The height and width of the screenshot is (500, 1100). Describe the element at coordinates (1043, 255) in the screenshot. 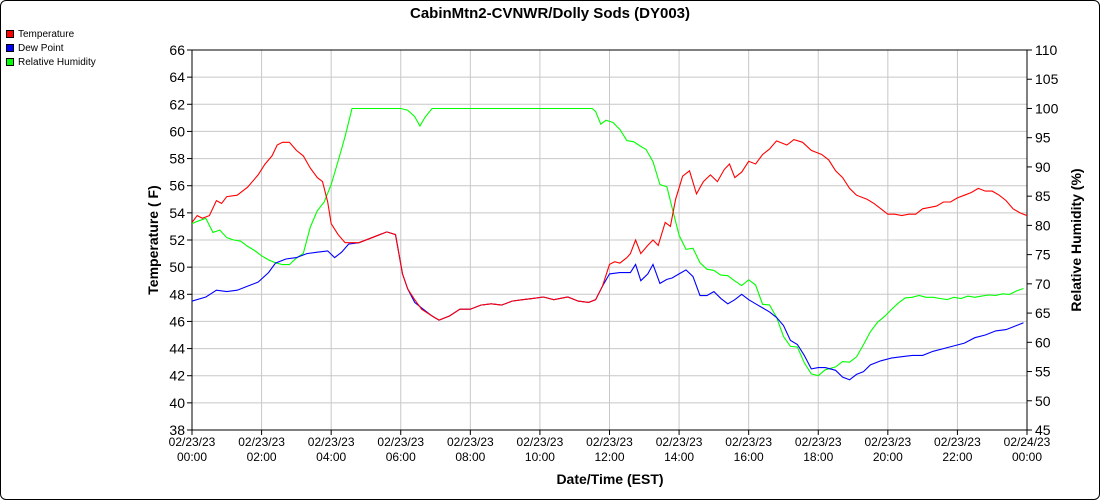

I see `right-tick-label: 75` at that location.